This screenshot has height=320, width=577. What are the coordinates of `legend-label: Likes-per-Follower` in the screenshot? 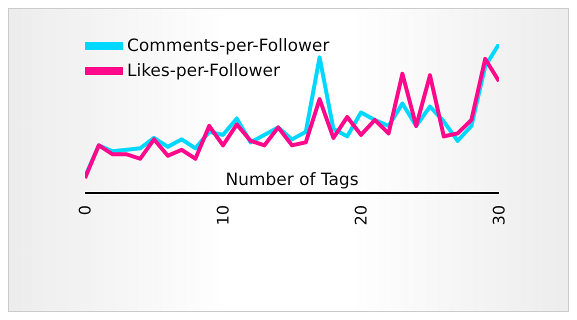 It's located at (203, 70).